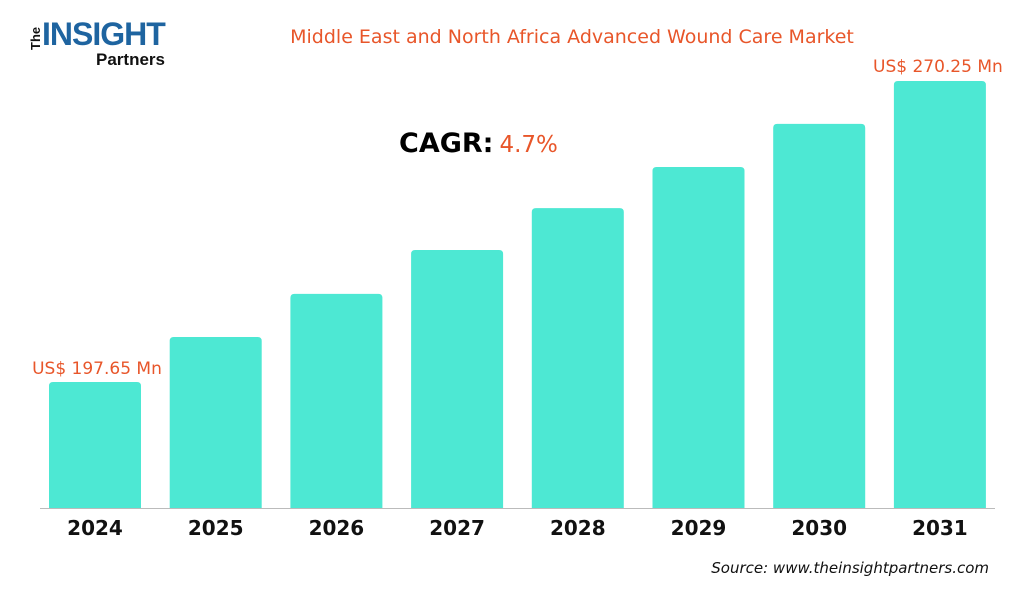 Image resolution: width=1027 pixels, height=591 pixels. What do you see at coordinates (215, 422) in the screenshot?
I see `bar-2025` at bounding box center [215, 422].